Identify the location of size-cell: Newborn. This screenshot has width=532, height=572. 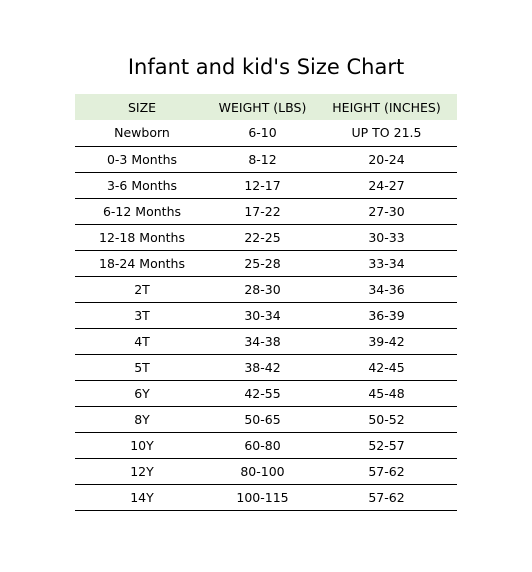
(142, 133).